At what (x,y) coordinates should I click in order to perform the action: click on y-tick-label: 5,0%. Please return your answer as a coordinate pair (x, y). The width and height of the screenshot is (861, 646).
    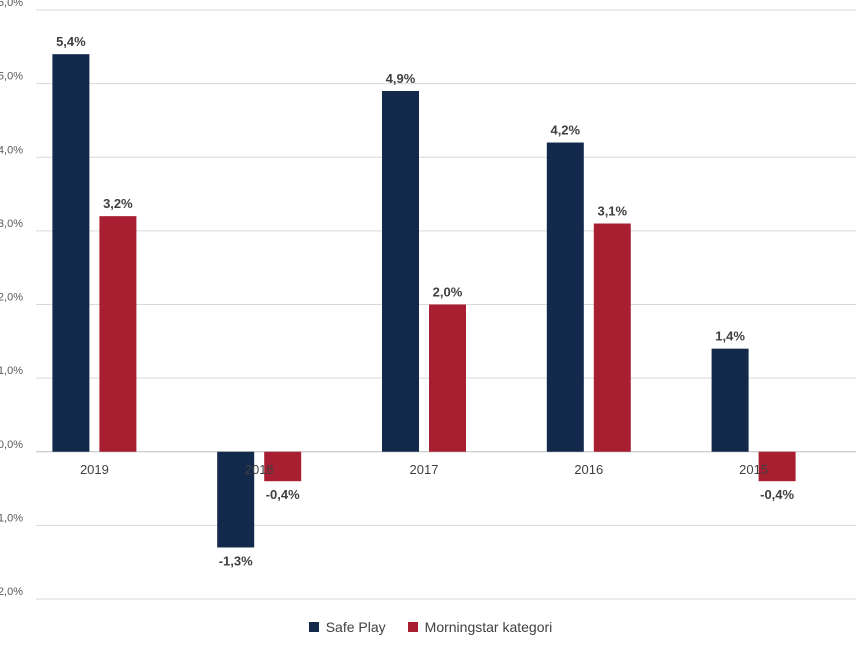
    Looking at the image, I should click on (11, 77).